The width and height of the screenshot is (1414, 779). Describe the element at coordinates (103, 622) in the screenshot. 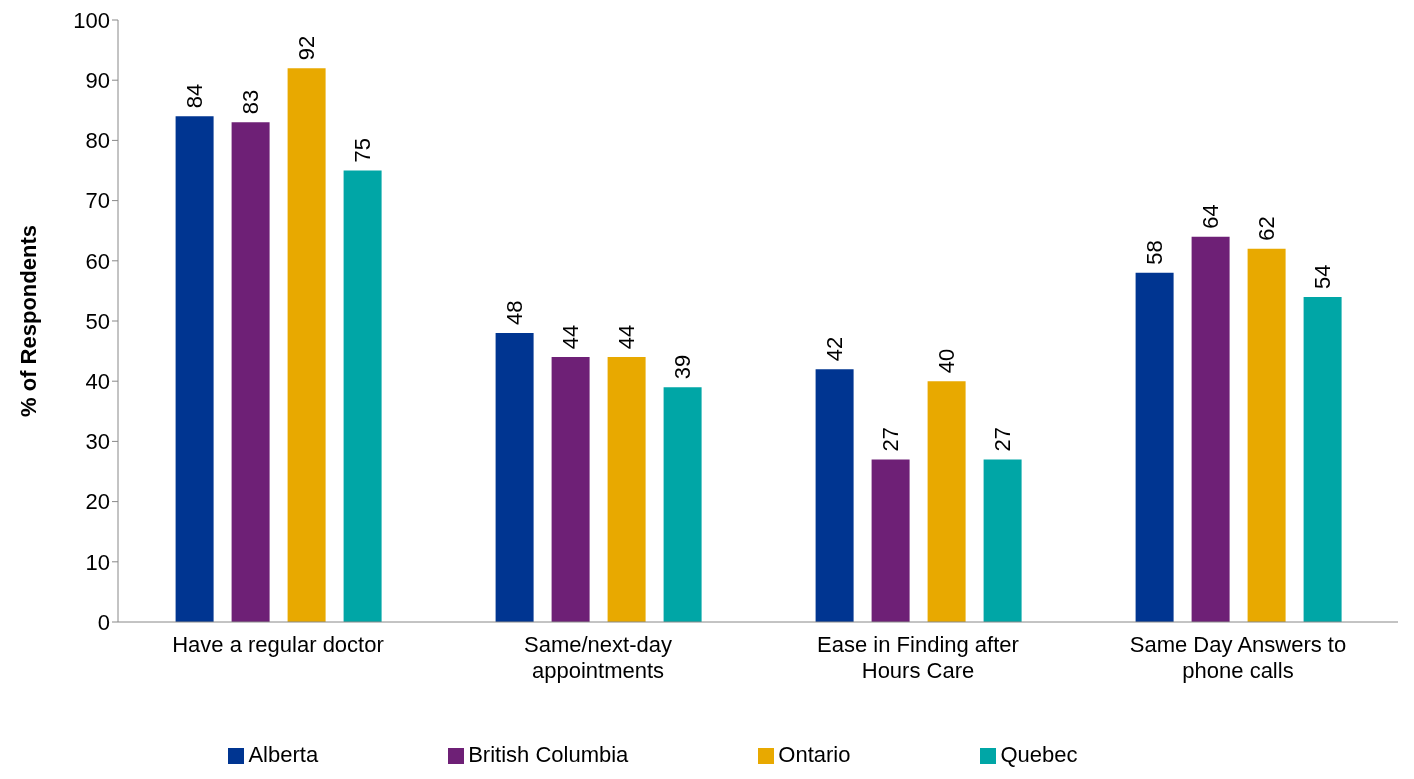

I see `y-tick-label: 0` at that location.